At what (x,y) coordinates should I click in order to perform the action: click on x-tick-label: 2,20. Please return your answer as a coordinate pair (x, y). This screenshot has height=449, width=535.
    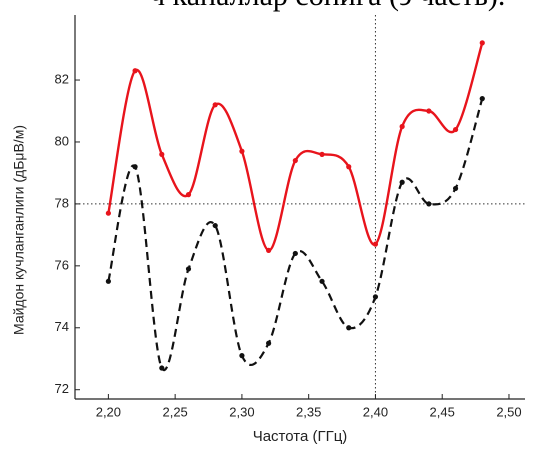
    Looking at the image, I should click on (108, 411).